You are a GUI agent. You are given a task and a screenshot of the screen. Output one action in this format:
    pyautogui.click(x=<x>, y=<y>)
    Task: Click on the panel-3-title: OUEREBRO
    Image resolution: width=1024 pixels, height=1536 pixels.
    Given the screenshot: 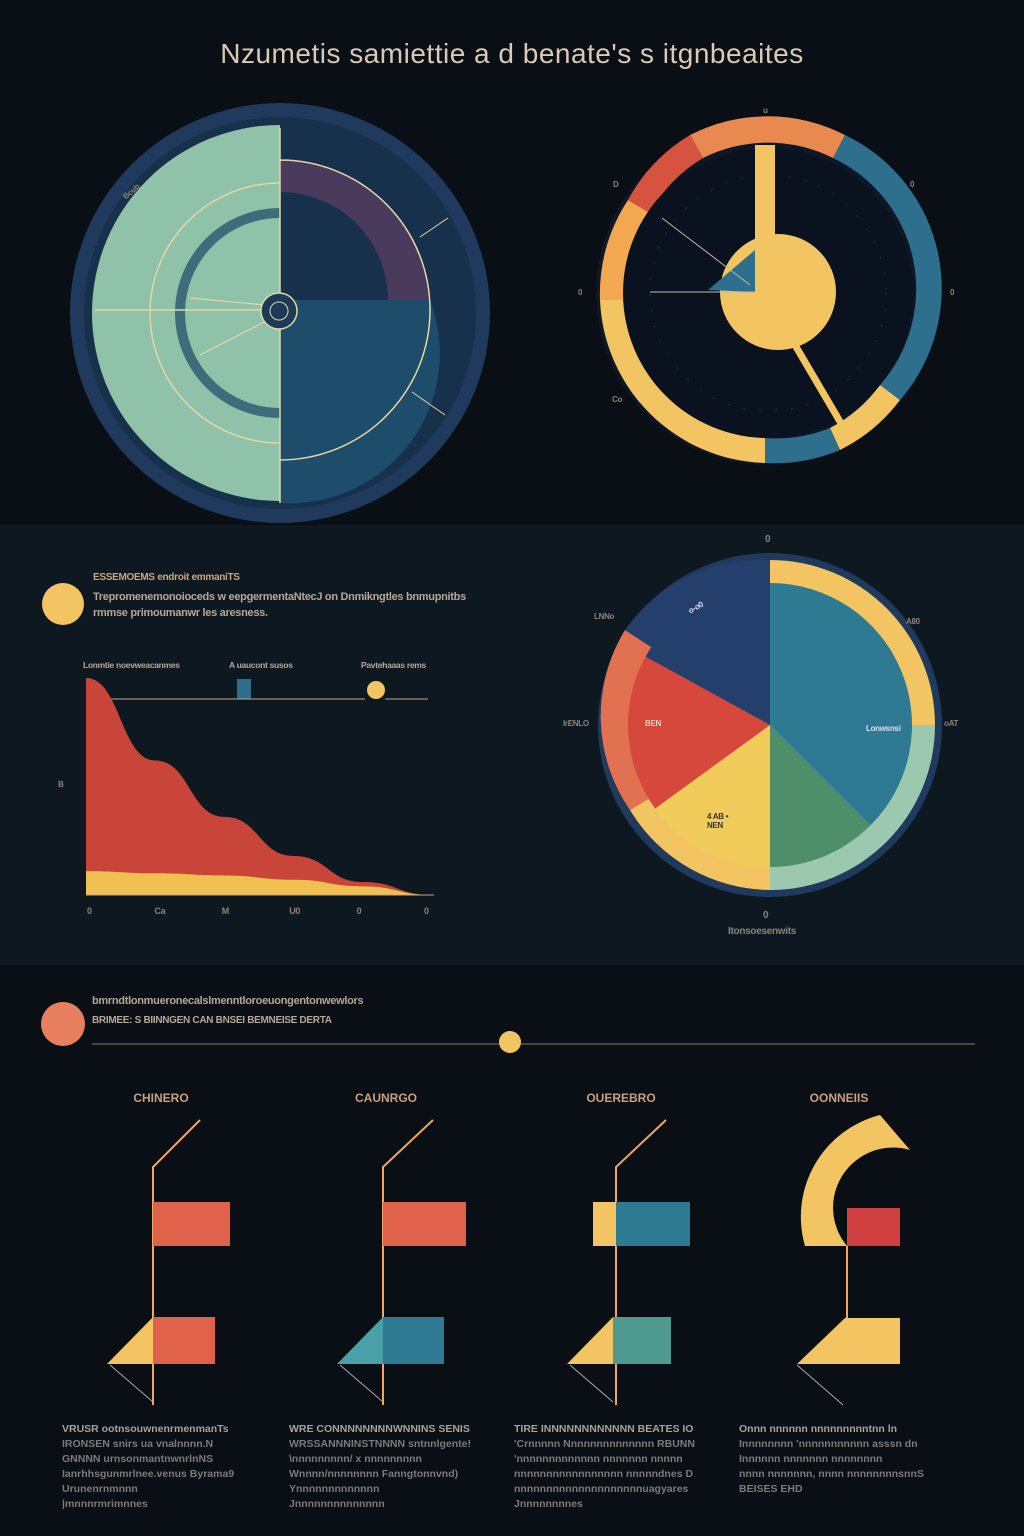 What is the action you would take?
    pyautogui.click(x=621, y=1098)
    